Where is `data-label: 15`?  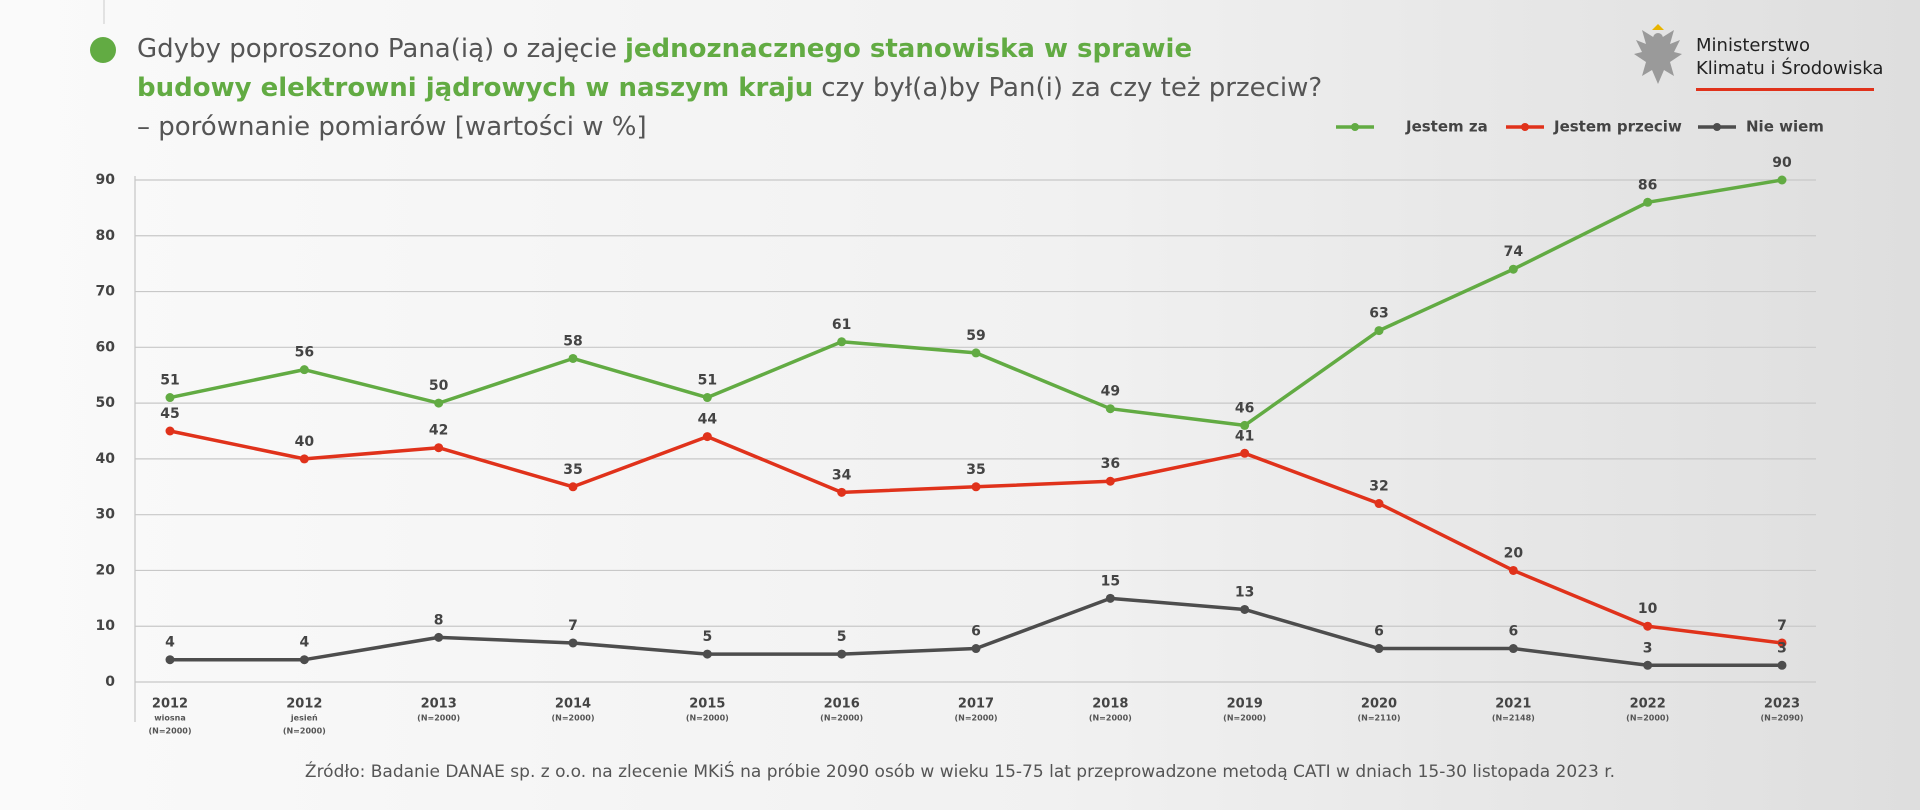
data-label: 15 is located at coordinates (1110, 581).